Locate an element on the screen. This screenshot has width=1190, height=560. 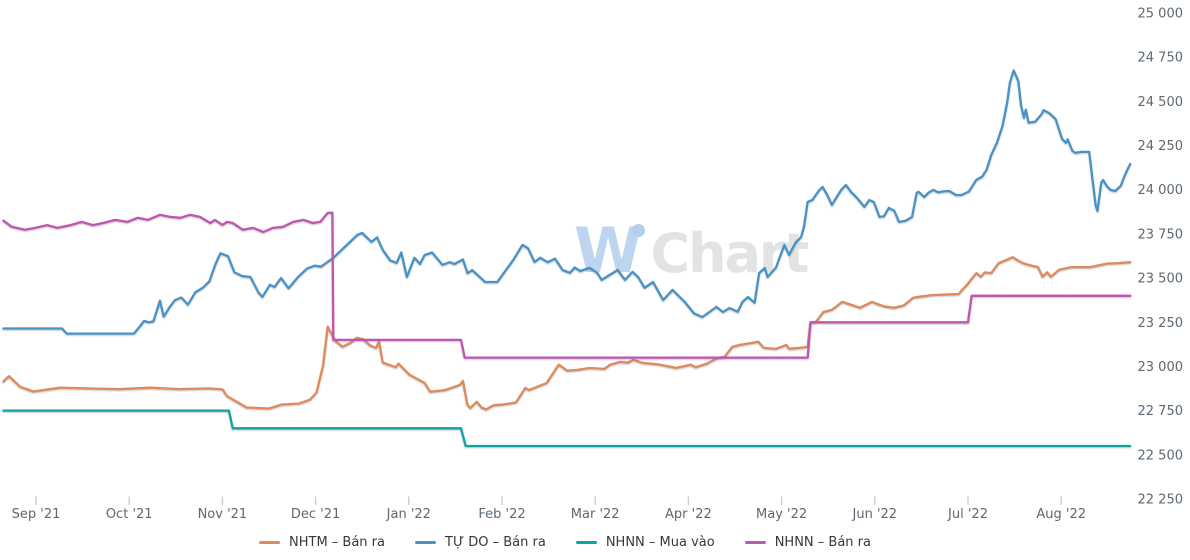
legend-item-nhnn-mua-vao: NHNN – Mua vào is located at coordinates (645, 542).